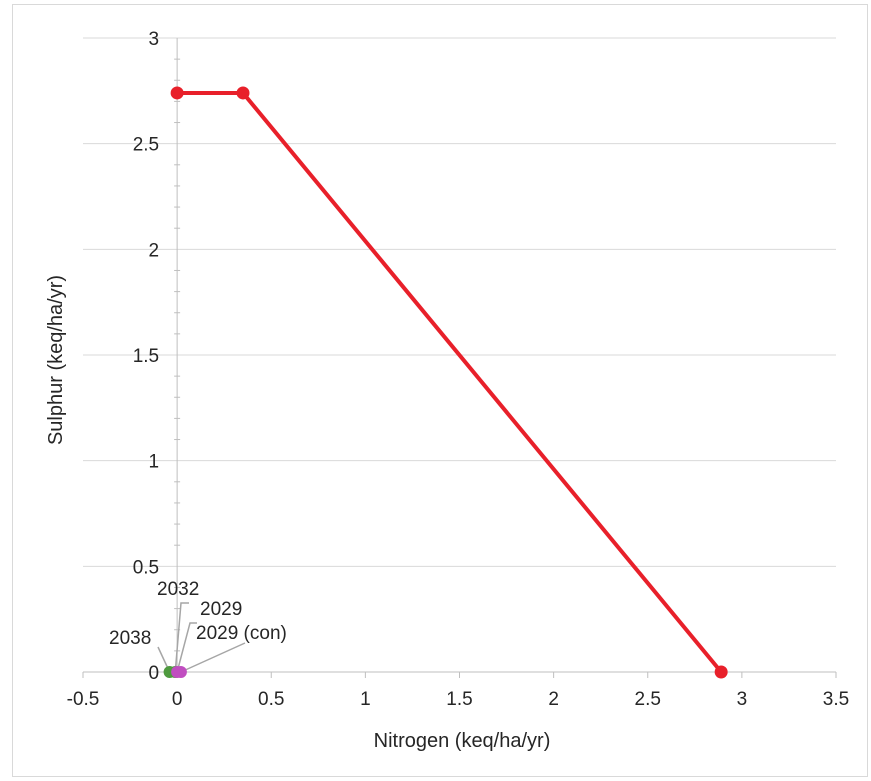 The width and height of the screenshot is (871, 781). What do you see at coordinates (146, 145) in the screenshot?
I see `y-tick-label-5: 2.5` at bounding box center [146, 145].